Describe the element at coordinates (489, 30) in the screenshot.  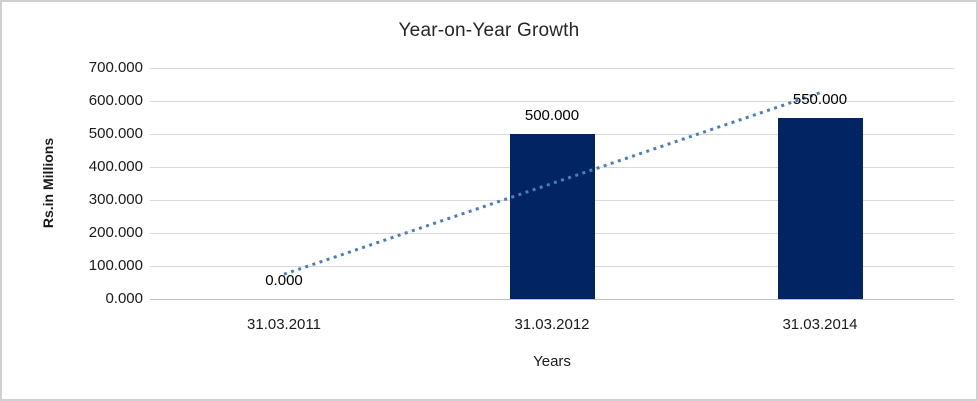
I see `chart-title: Year-on-Year Growth` at that location.